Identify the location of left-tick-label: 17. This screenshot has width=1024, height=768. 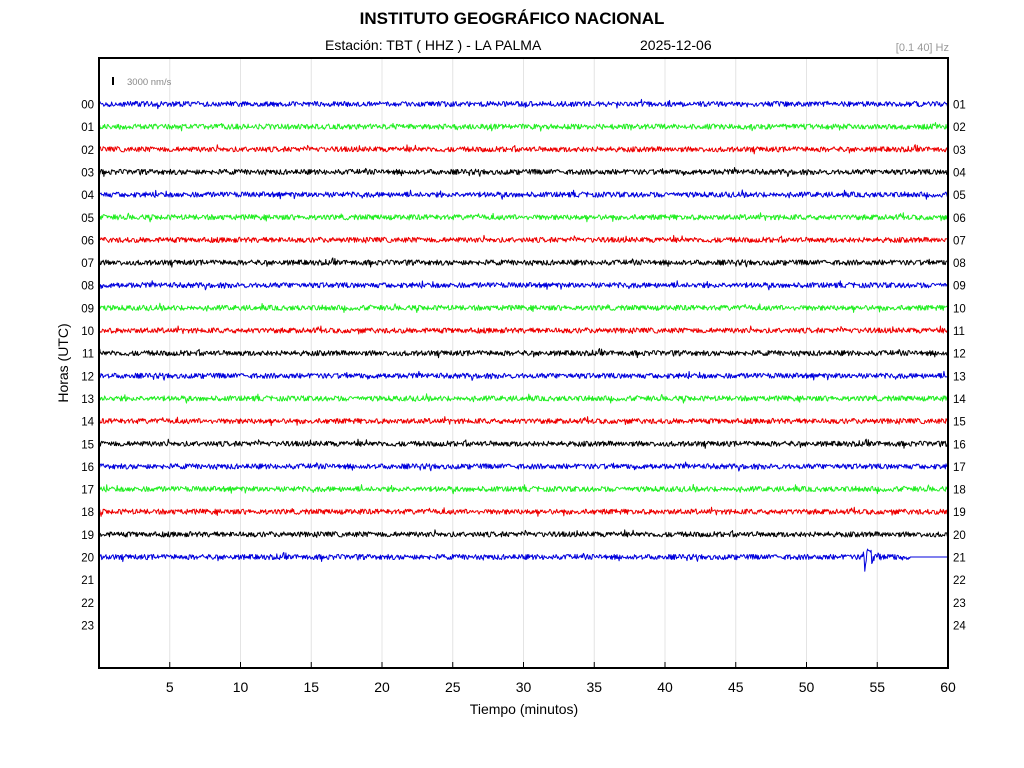
(87, 491).